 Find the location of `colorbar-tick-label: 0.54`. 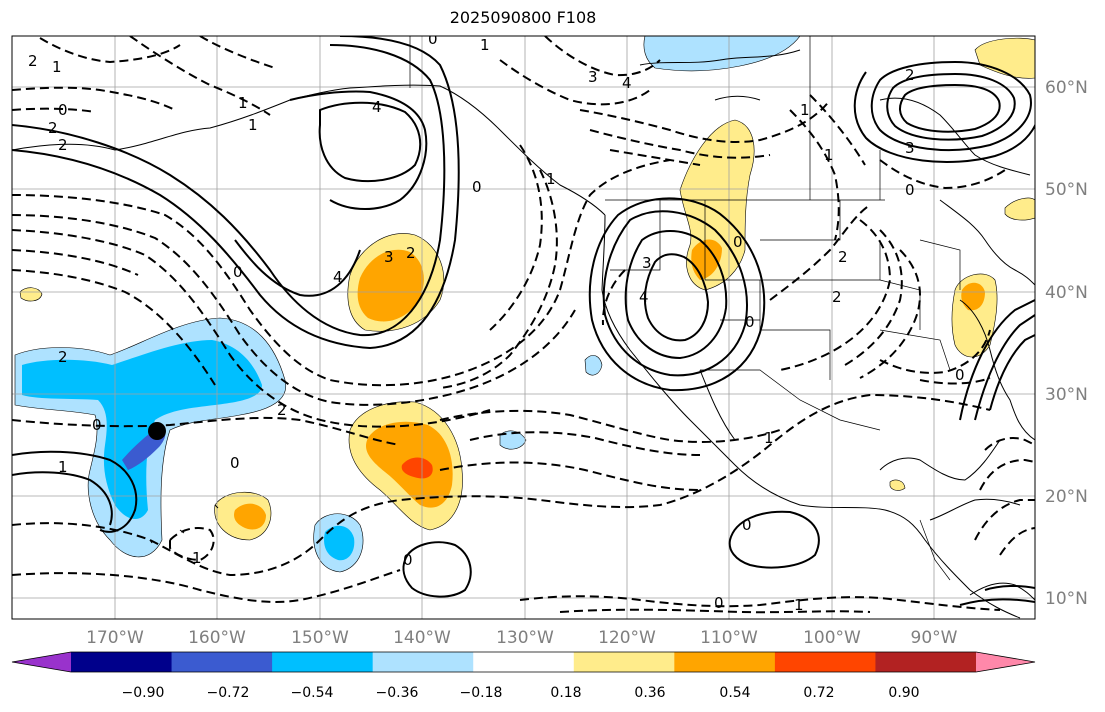

colorbar-tick-label: 0.54 is located at coordinates (734, 693).